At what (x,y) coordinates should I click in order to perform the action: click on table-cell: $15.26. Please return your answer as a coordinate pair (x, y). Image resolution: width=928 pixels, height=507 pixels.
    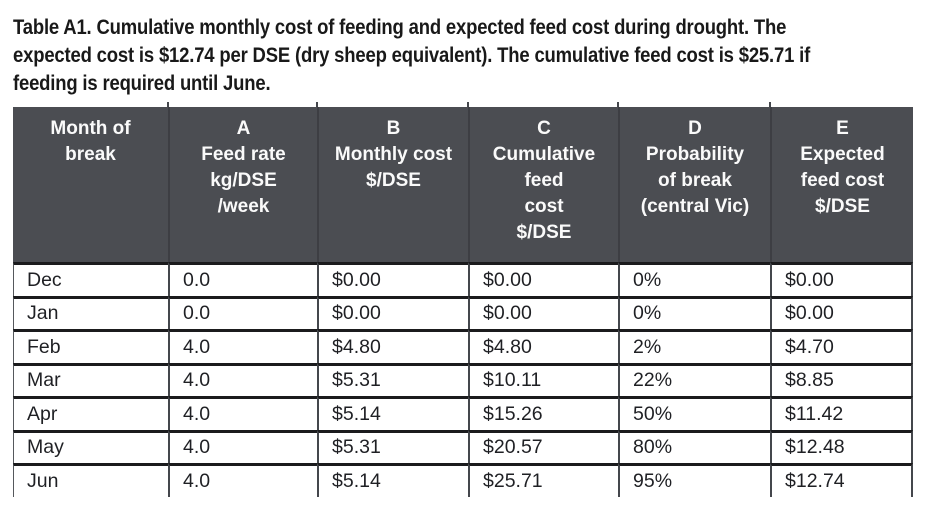
    Looking at the image, I should click on (543, 413).